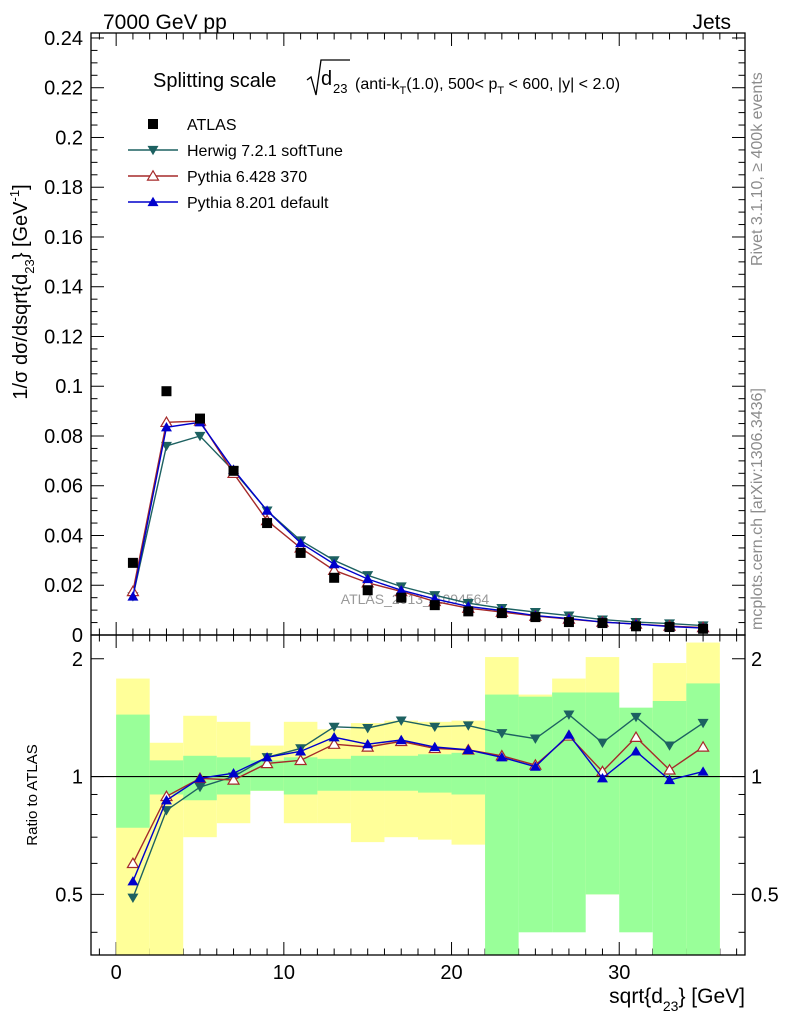 This screenshot has height=1024, width=786. I want to click on y-tick-label: 0.14, so click(63, 288).